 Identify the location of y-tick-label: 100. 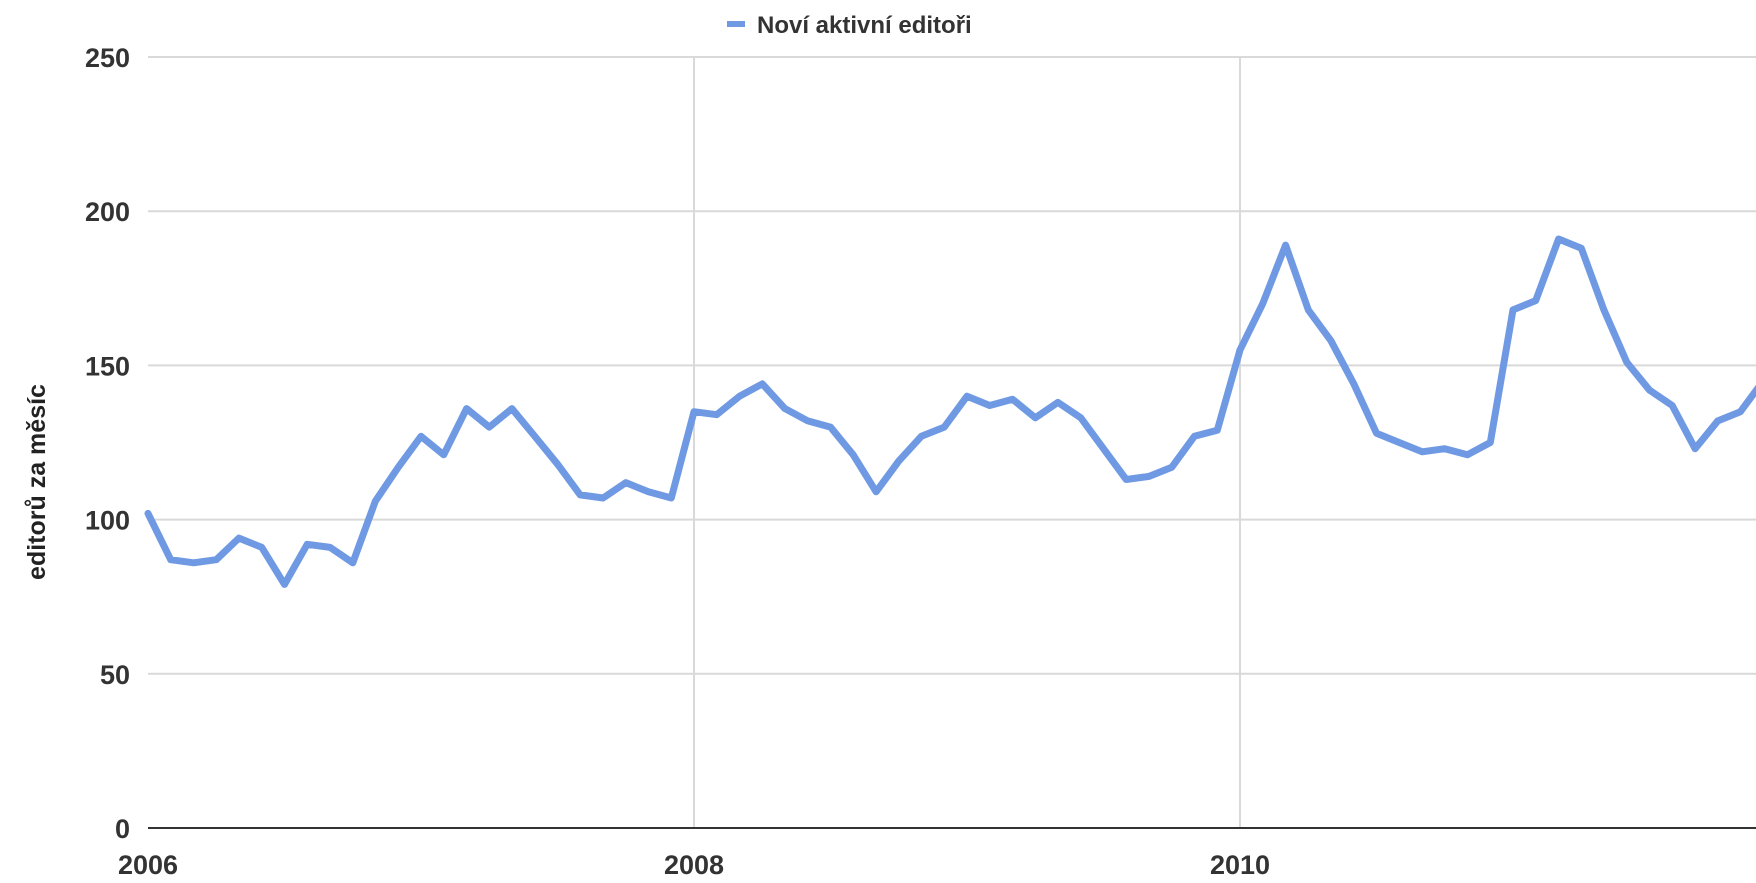
(107, 521).